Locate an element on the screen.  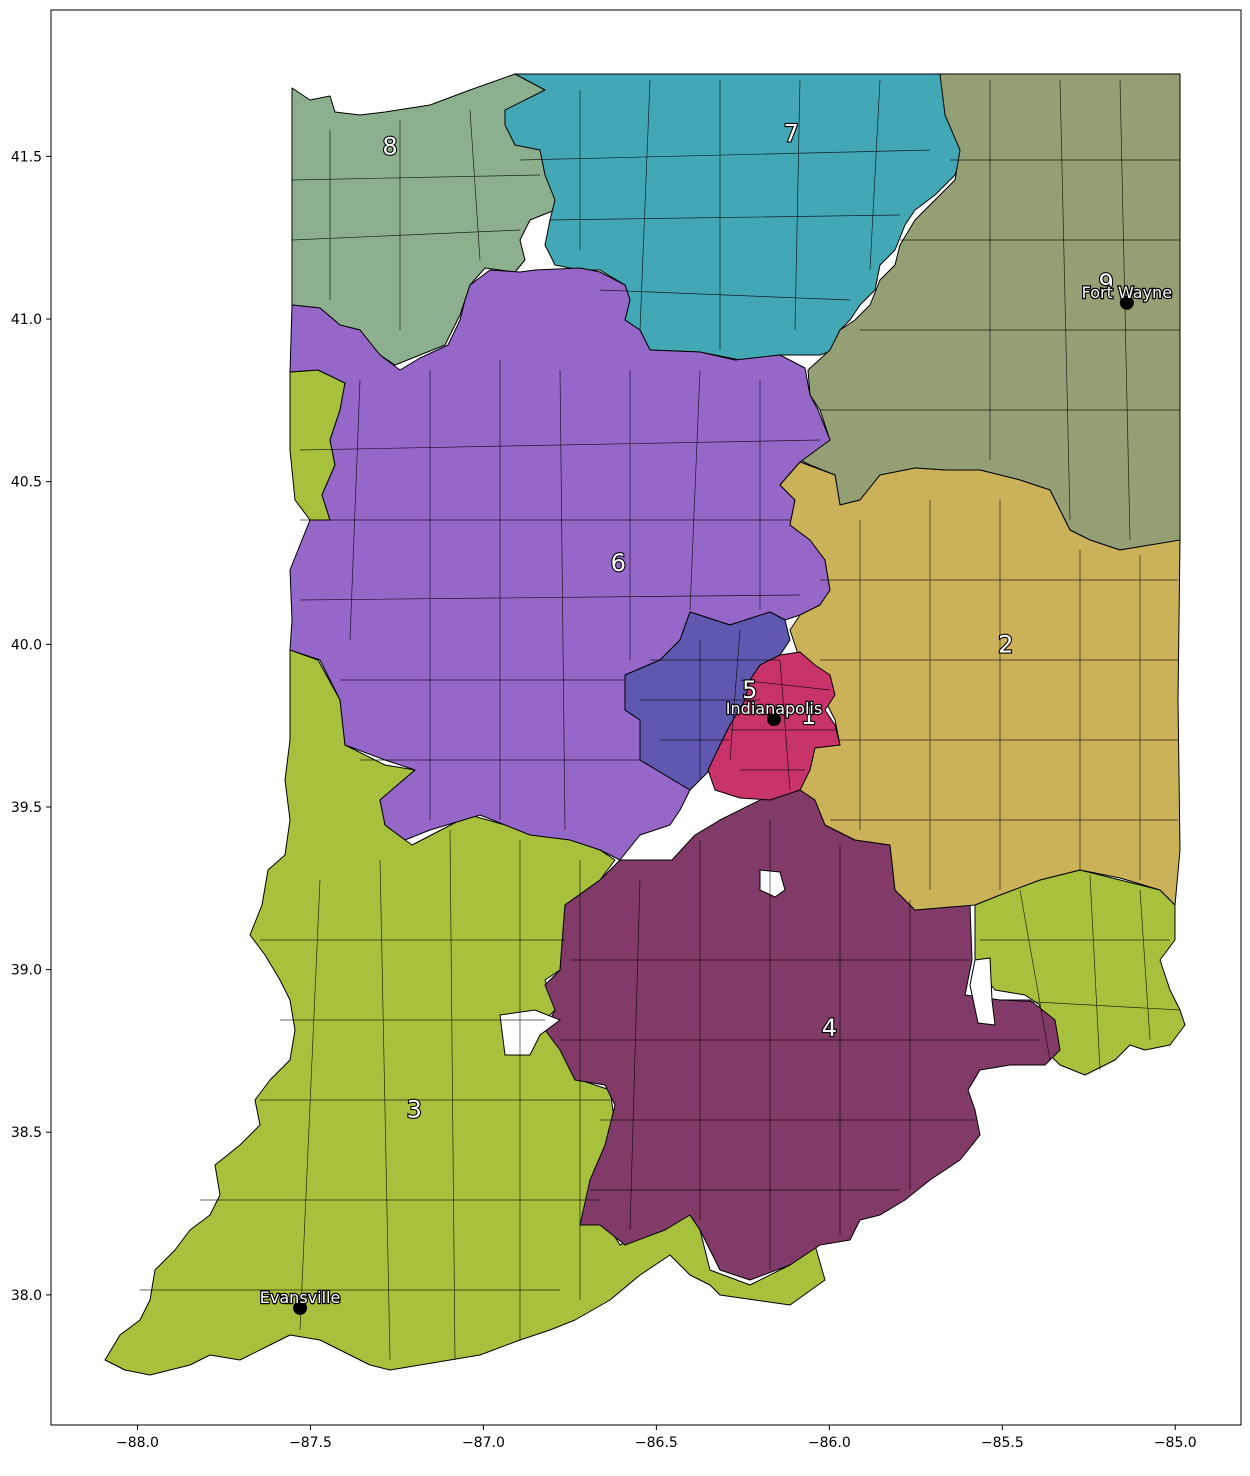
y-tick-label: 40.5 is located at coordinates (26, 483).